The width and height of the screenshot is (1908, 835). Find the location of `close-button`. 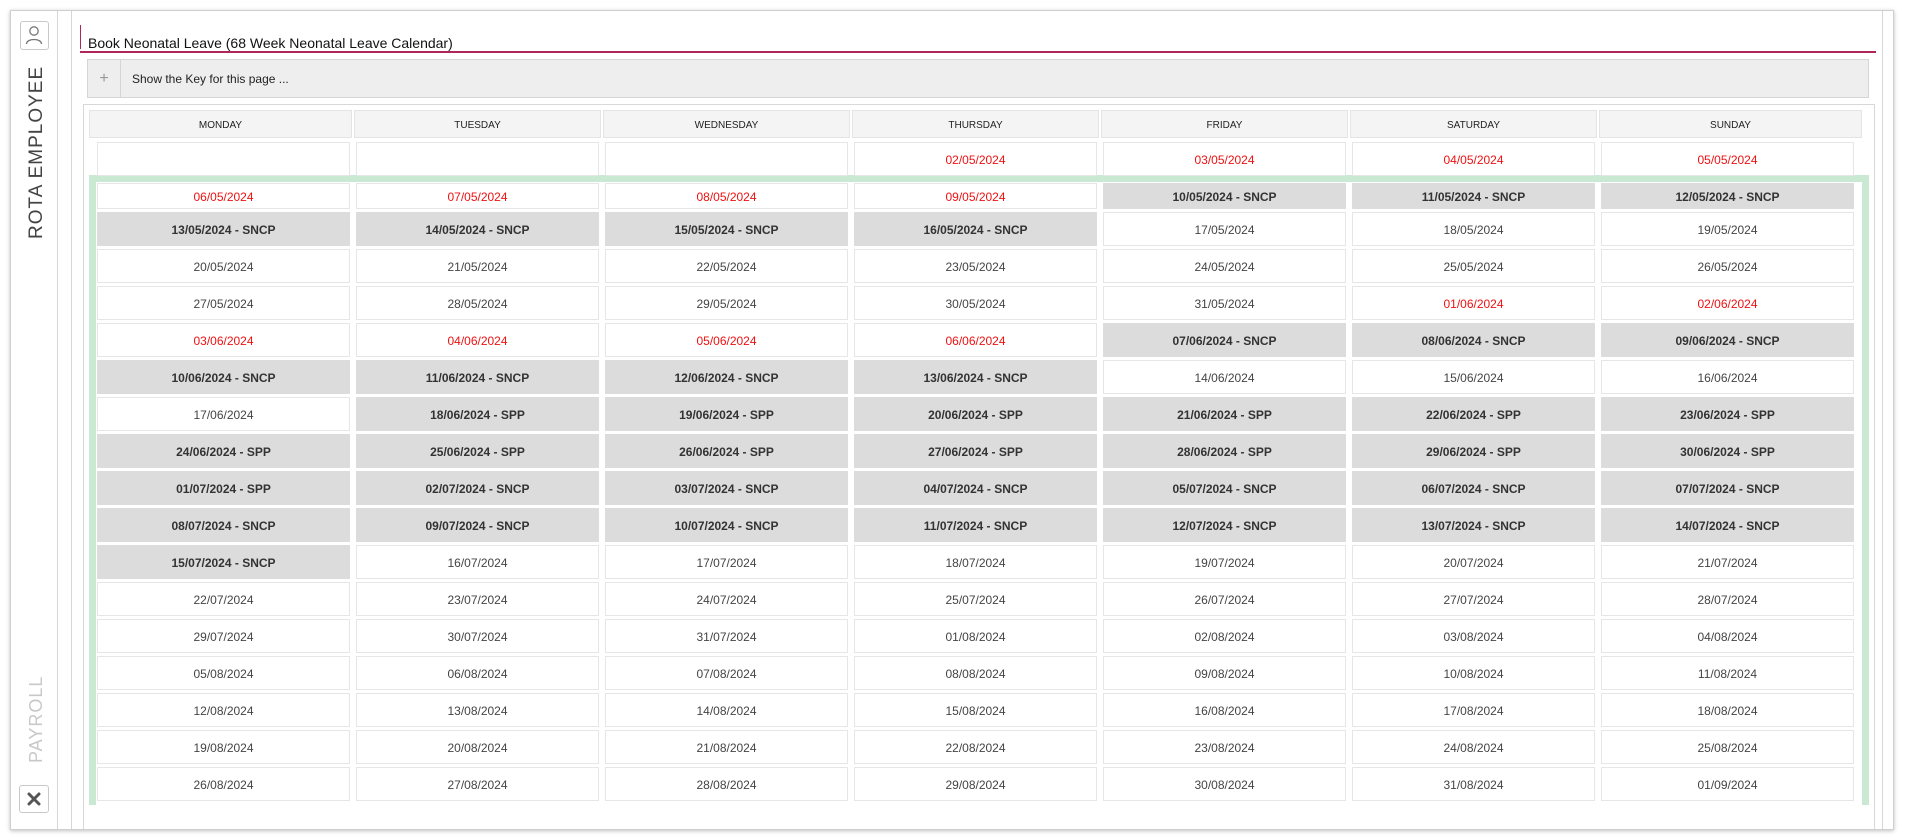

close-button is located at coordinates (34, 799).